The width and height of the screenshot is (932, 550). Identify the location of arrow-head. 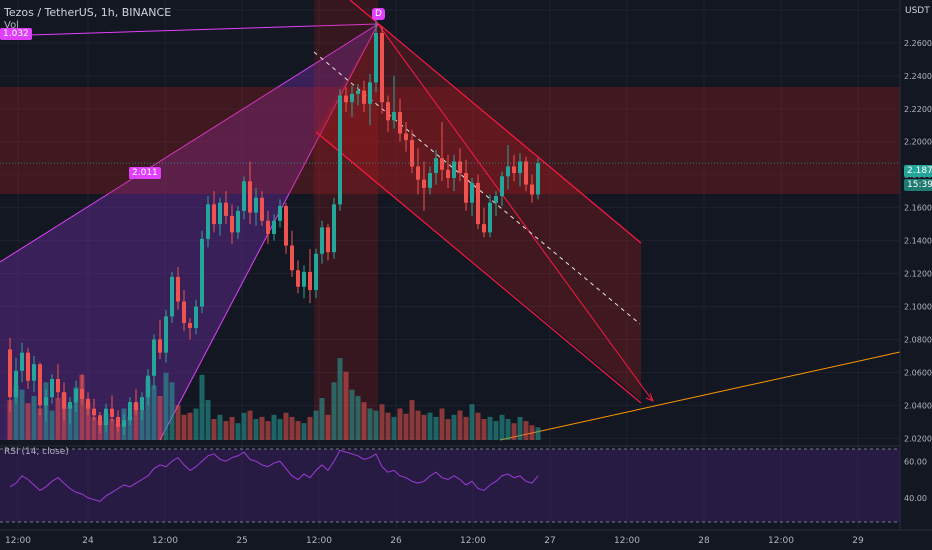
(649, 397).